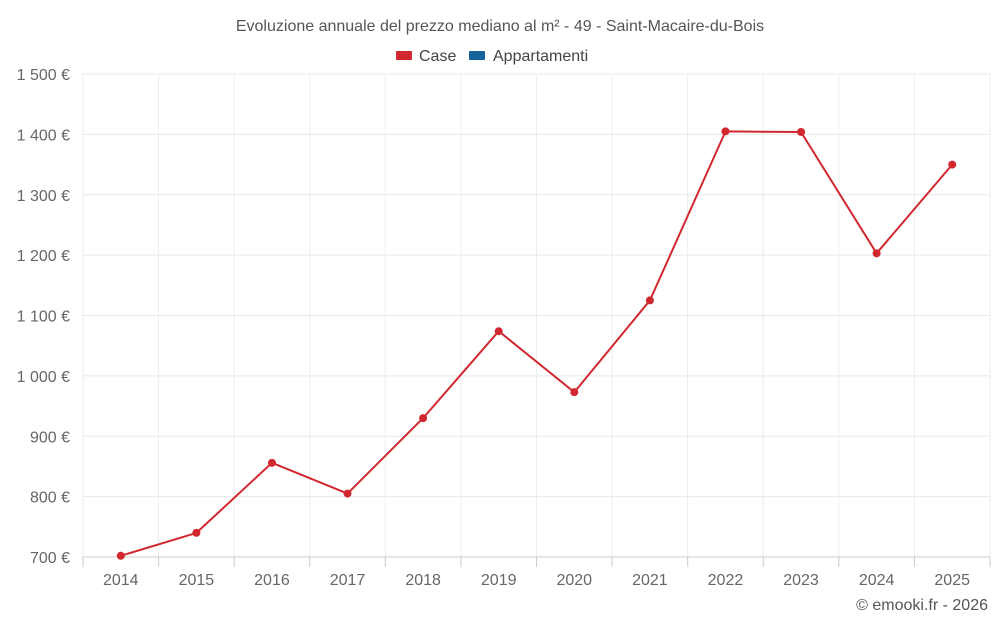  Describe the element at coordinates (952, 580) in the screenshot. I see `x-tick-label: 2025` at that location.